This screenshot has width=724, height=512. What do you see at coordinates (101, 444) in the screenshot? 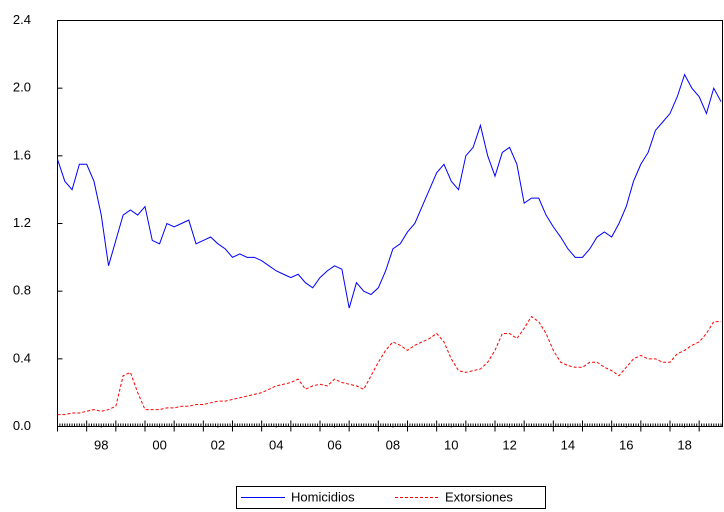
I see `x-tick-label: 98` at bounding box center [101, 444].